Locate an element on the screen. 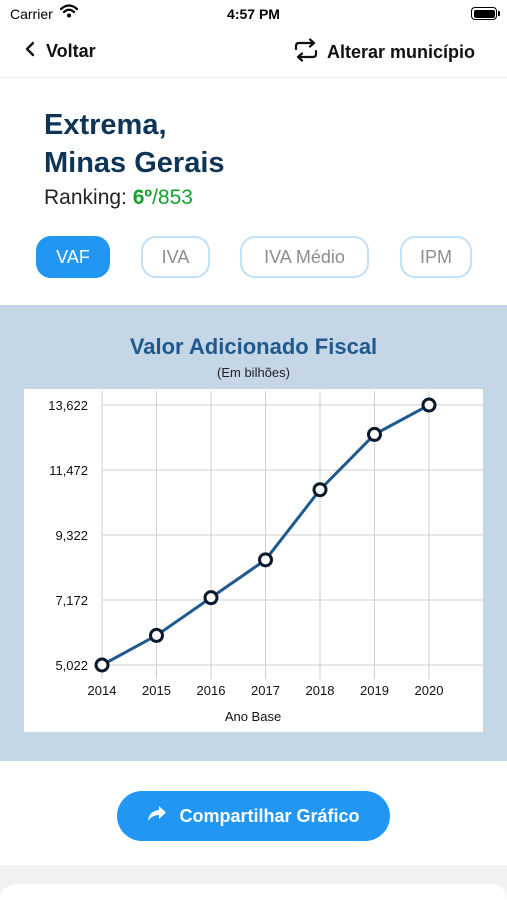 The image size is (507, 900). x-axis-label: Ano Base is located at coordinates (253, 716).